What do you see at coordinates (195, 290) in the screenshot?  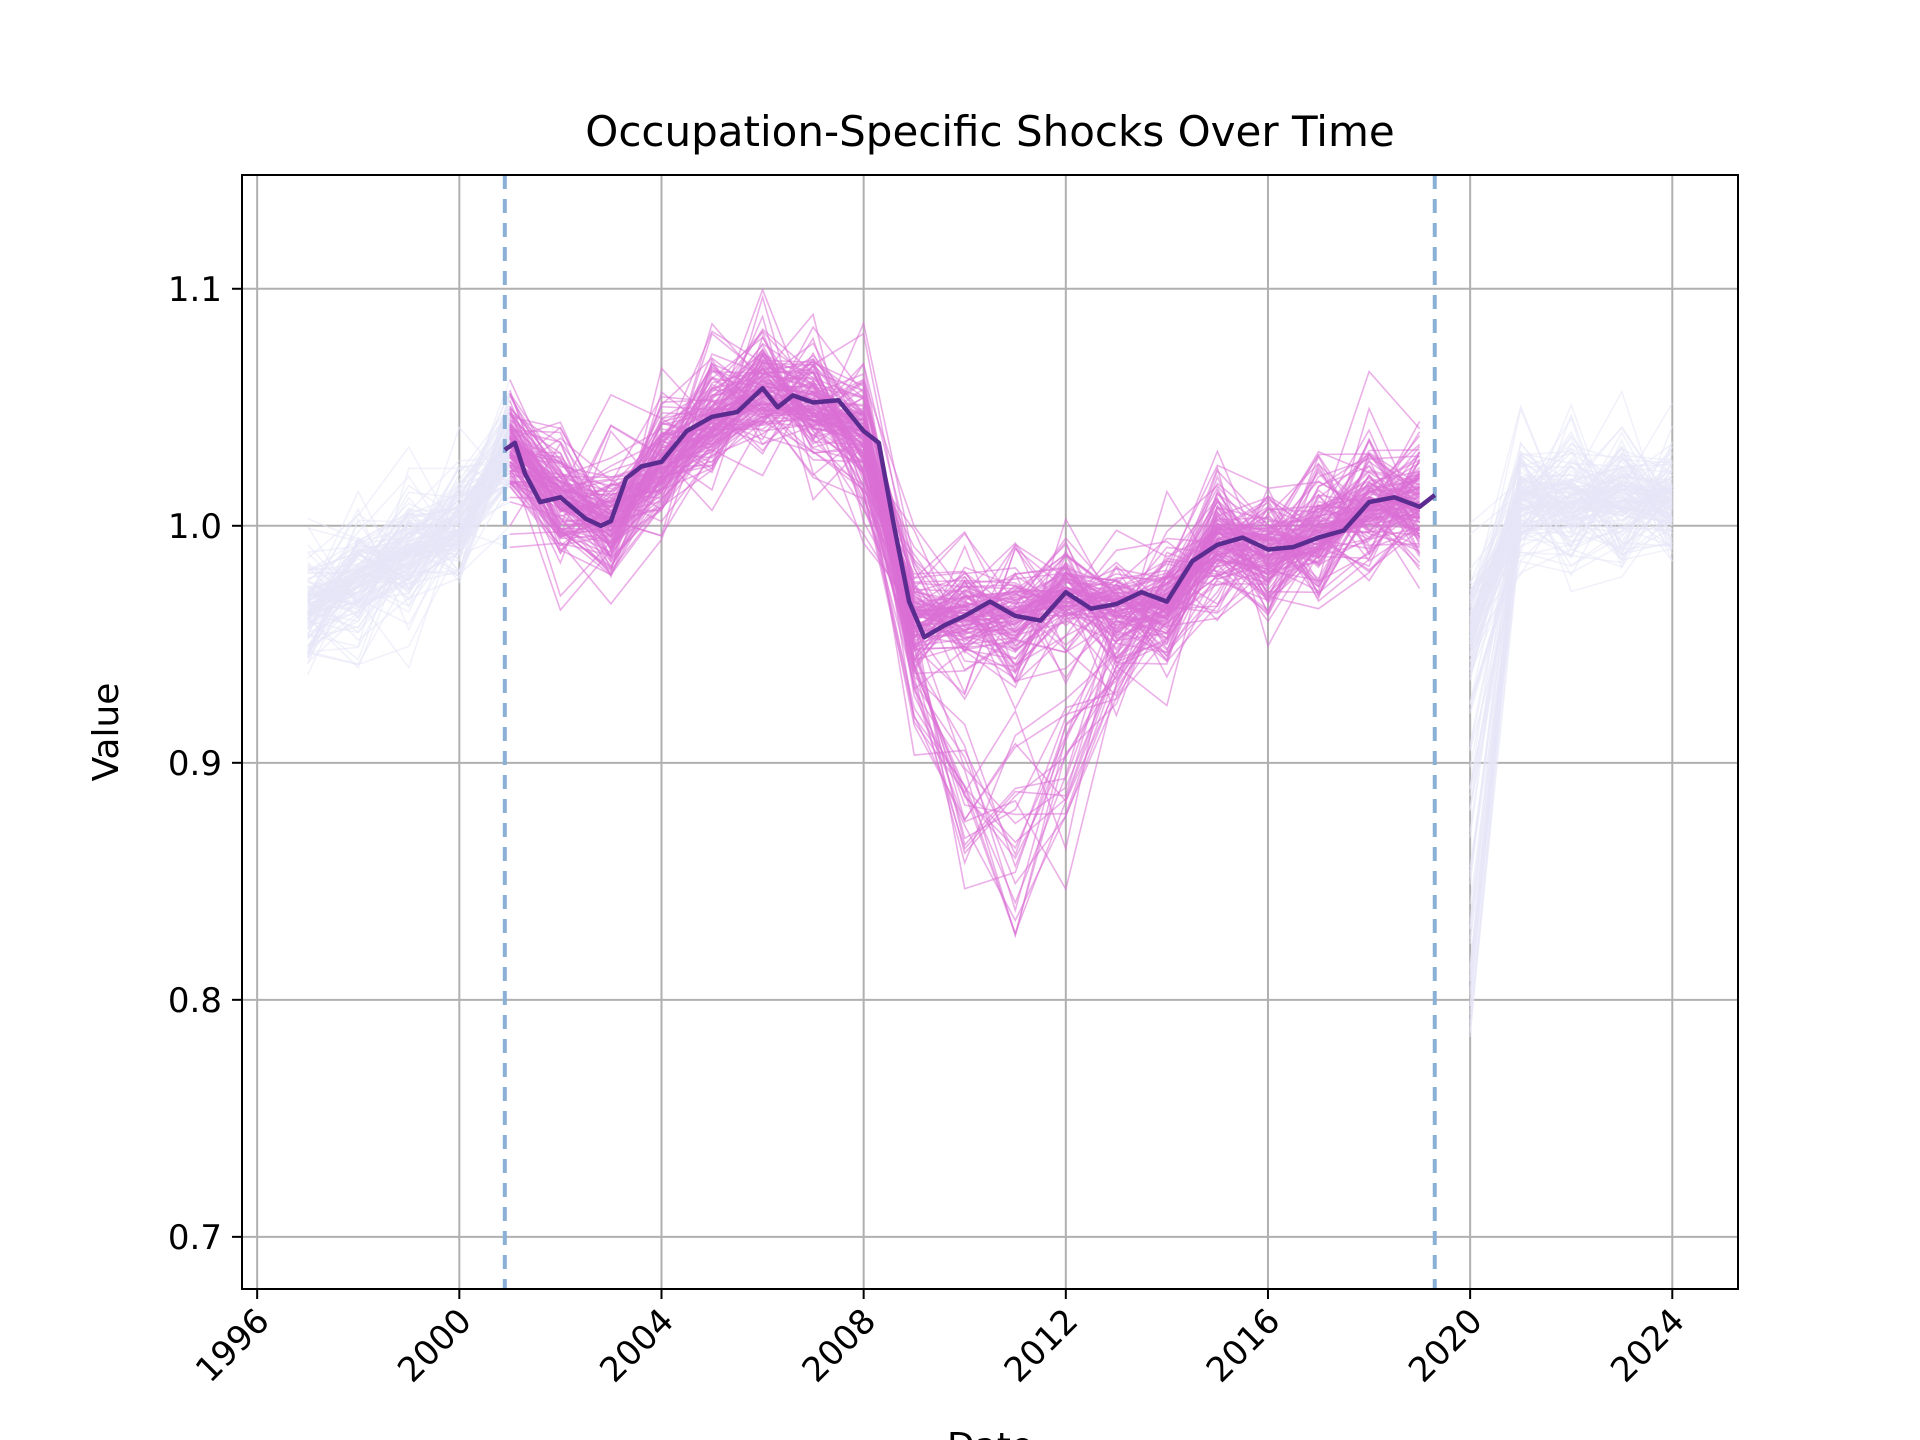 I see `y-tick-label: 1.1` at bounding box center [195, 290].